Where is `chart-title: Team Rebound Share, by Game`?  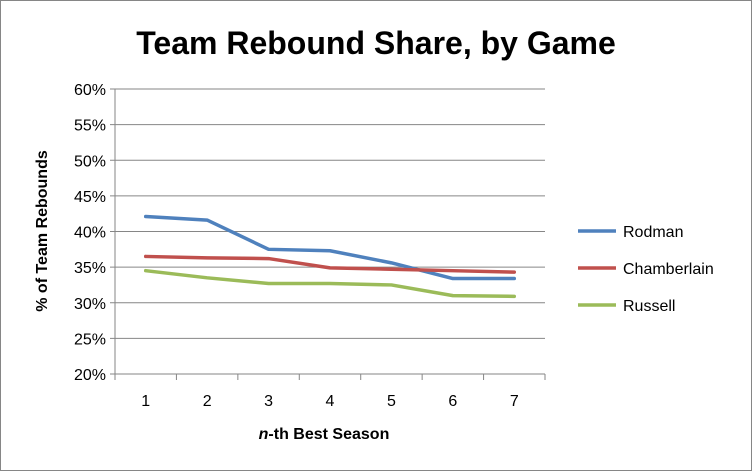 chart-title: Team Rebound Share, by Game is located at coordinates (376, 43).